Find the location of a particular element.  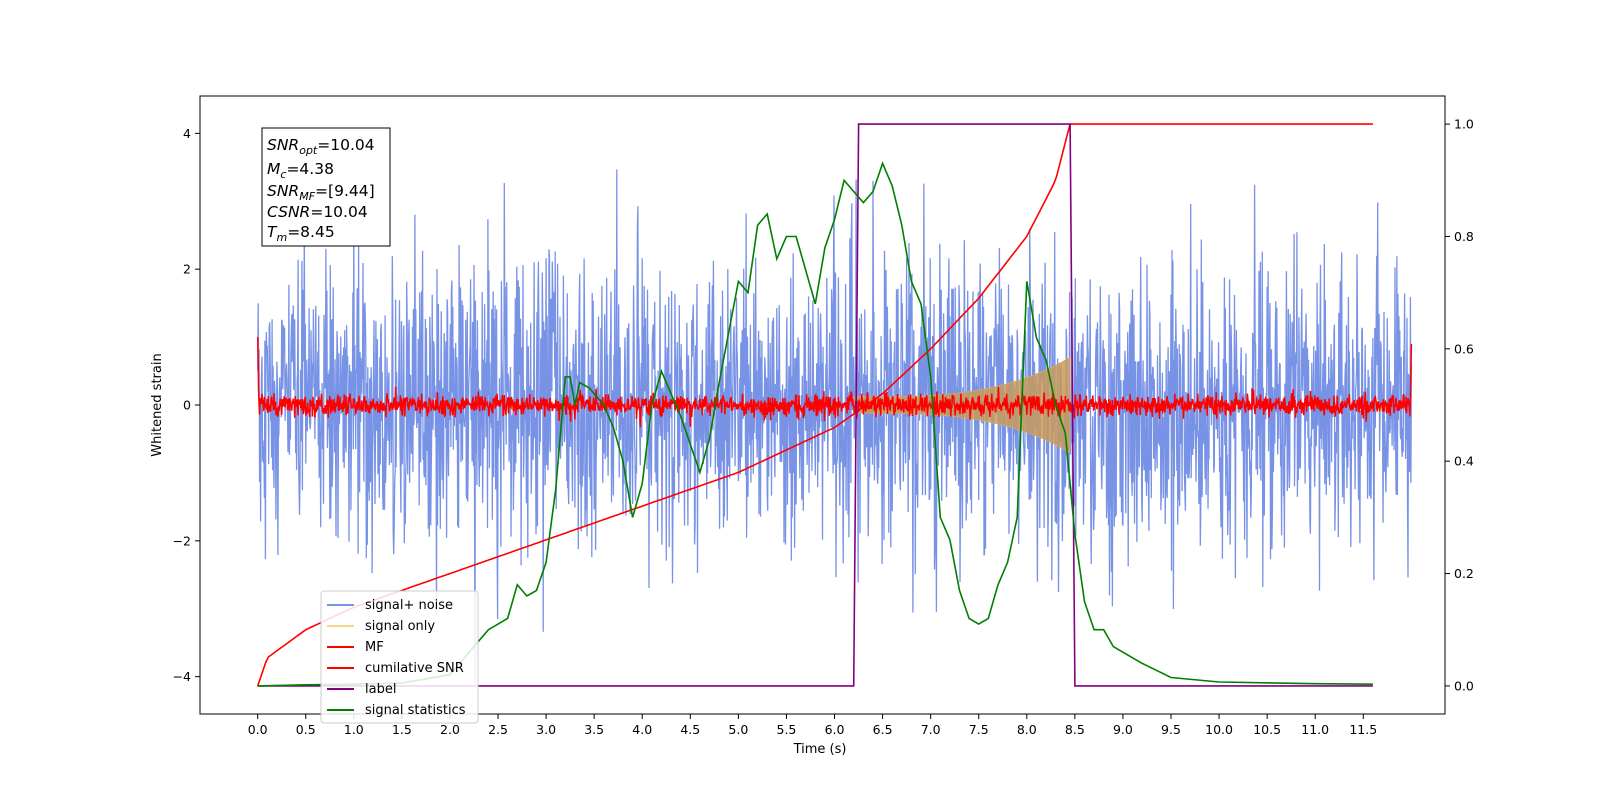

x-tick-label: 8.0 is located at coordinates (1027, 729).